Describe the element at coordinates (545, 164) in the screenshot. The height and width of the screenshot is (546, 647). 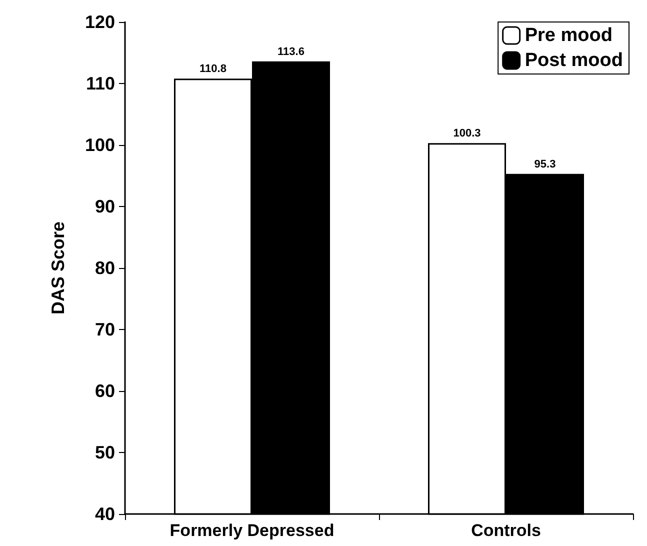
I see `data-label: 95.3` at that location.